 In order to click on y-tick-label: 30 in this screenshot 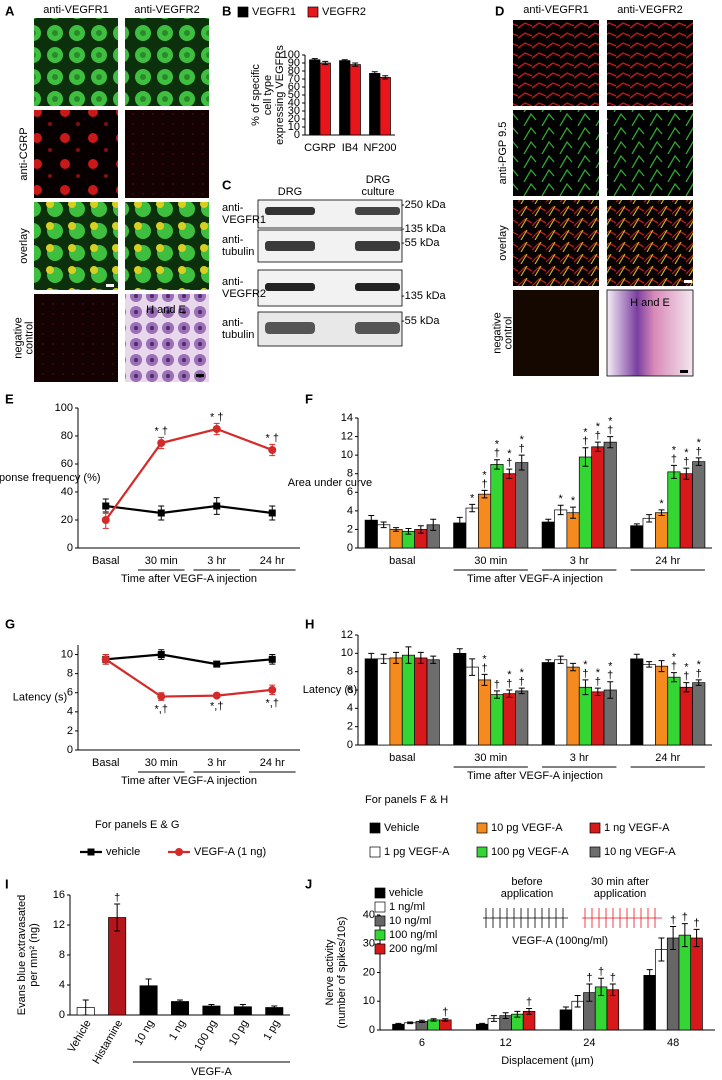, I will do `click(294, 111)`.